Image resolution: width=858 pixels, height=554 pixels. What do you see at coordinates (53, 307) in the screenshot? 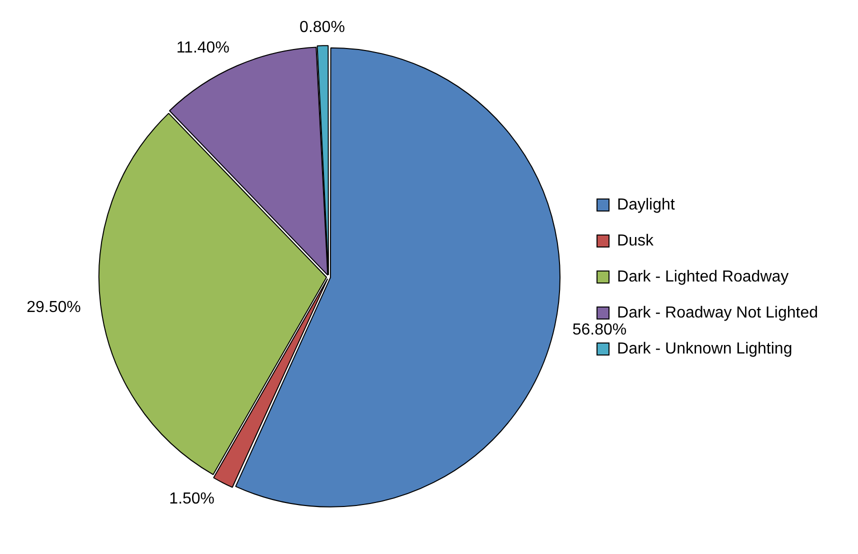
I see `data-label: 29.50%` at bounding box center [53, 307].